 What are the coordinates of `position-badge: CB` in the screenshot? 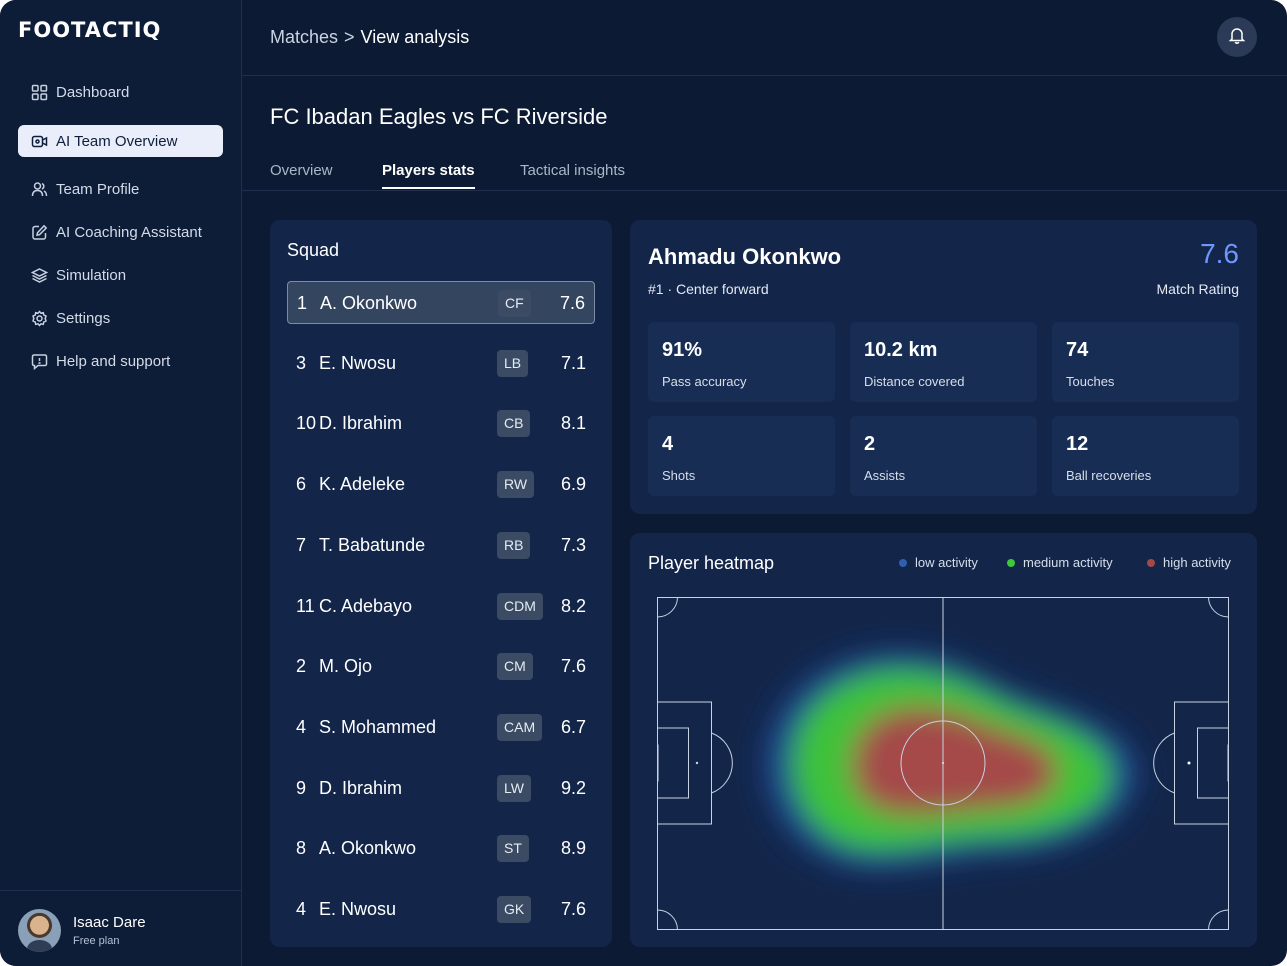 It's located at (514, 424).